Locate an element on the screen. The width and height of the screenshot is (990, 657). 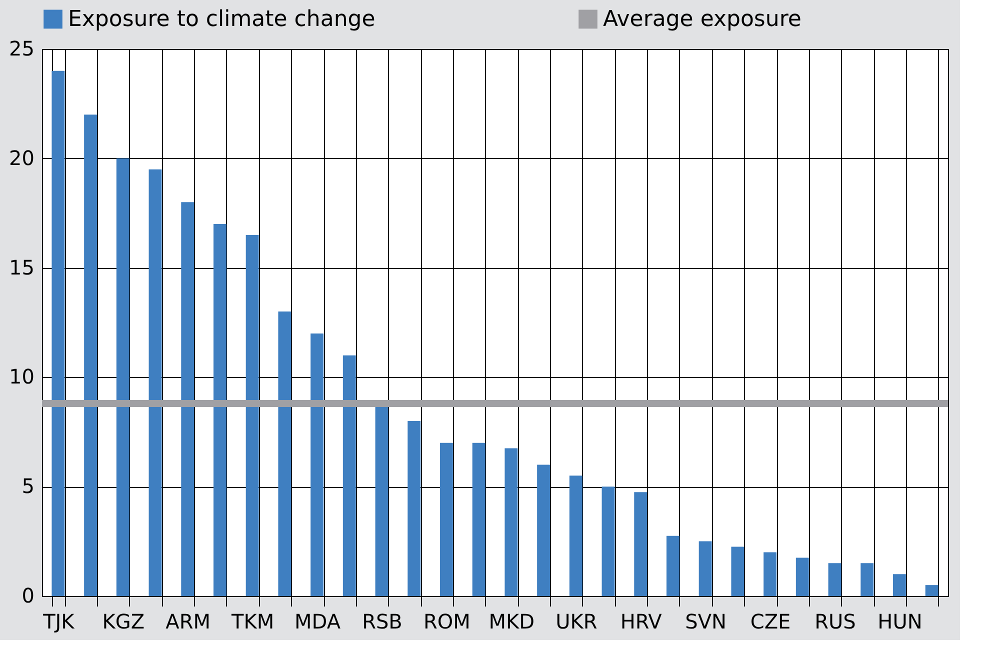
x-tick-label: UKR is located at coordinates (577, 622).